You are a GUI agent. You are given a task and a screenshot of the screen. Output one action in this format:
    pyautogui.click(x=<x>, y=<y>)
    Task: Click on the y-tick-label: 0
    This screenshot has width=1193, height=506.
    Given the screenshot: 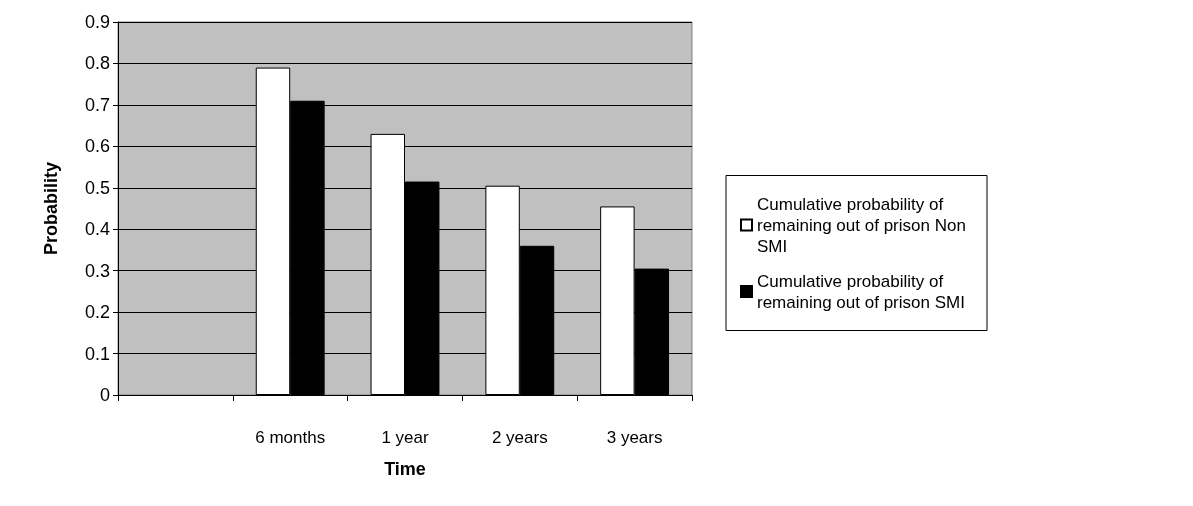 What is the action you would take?
    pyautogui.click(x=104, y=395)
    